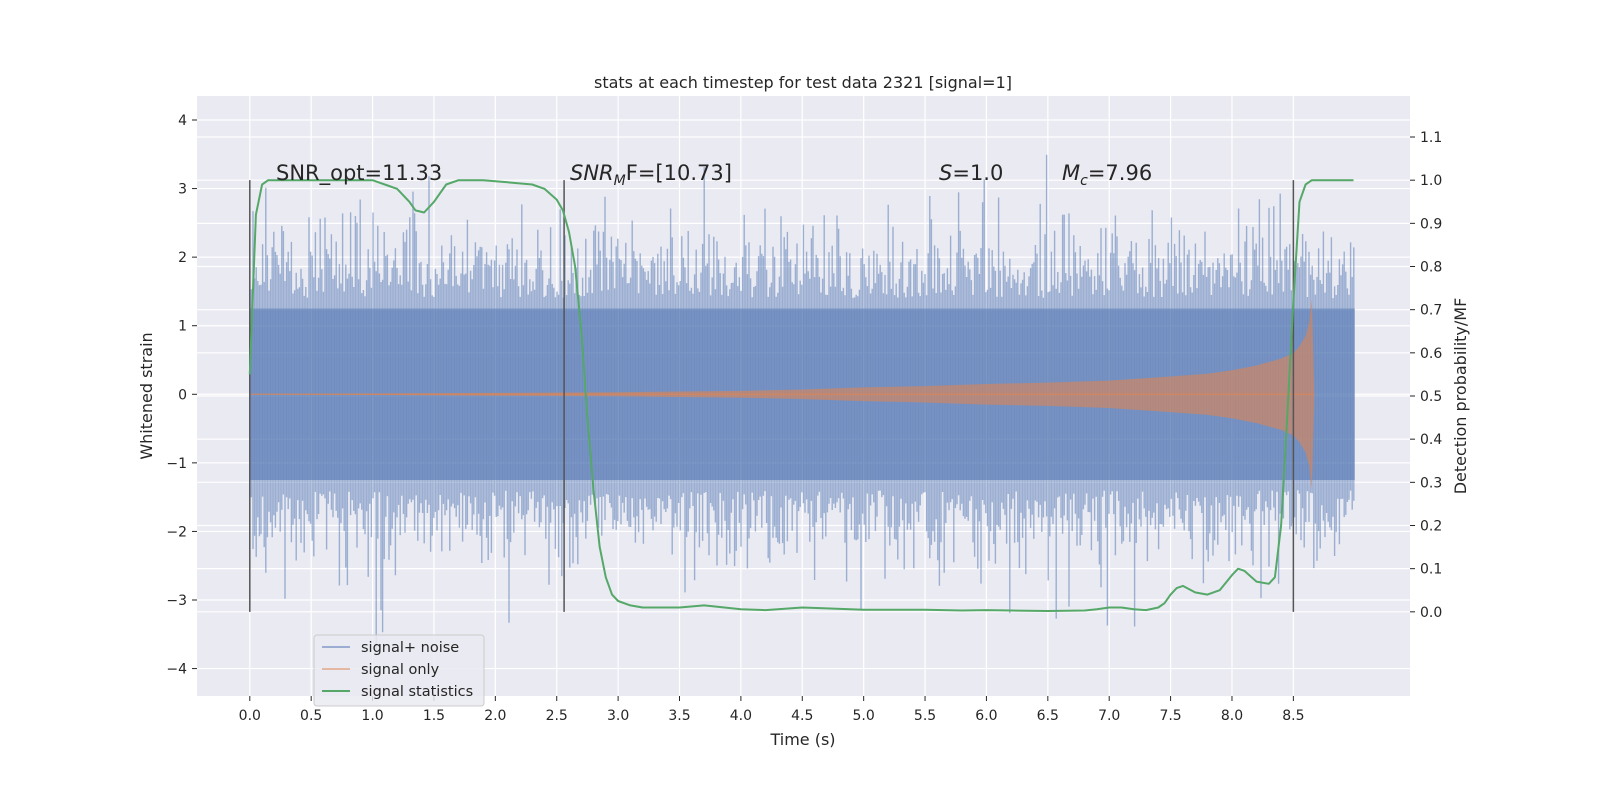  Describe the element at coordinates (1109, 716) in the screenshot. I see `x-tick-label-14: 7.0` at that location.